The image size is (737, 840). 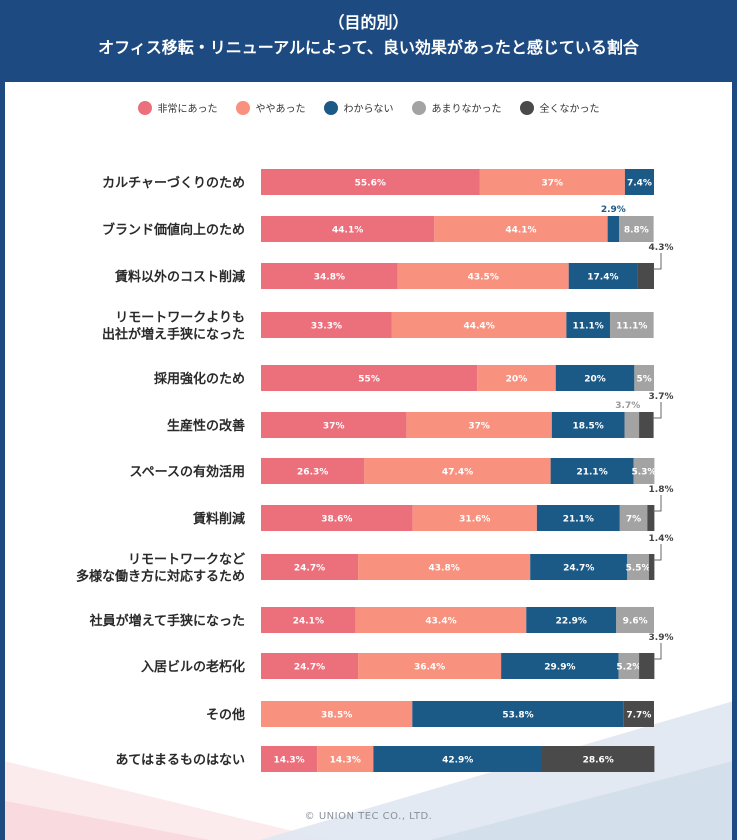 What do you see at coordinates (186, 560) in the screenshot?
I see `category-label: リモートワークなど` at bounding box center [186, 560].